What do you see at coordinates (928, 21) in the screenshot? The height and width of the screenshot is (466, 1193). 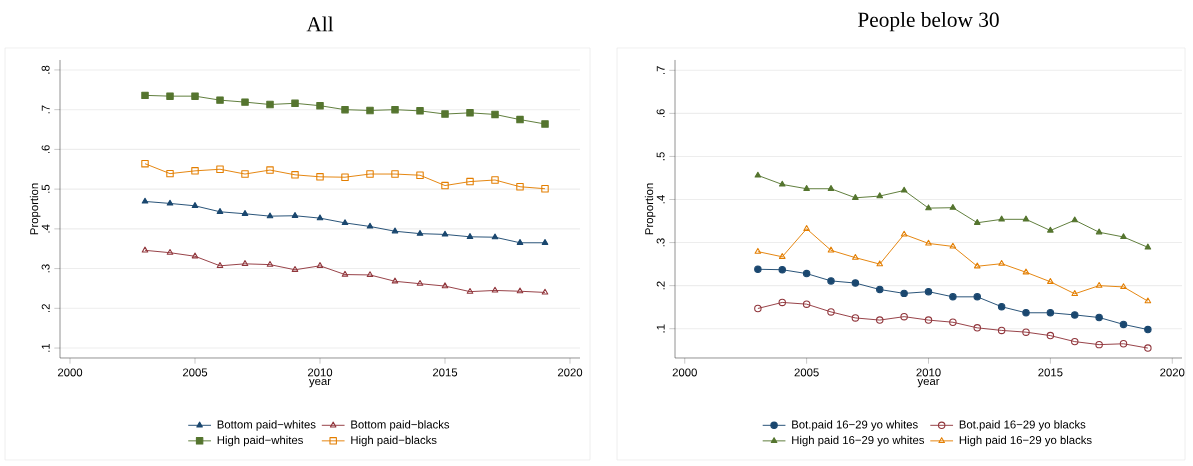 I see `chart-title: People below 30` at bounding box center [928, 21].